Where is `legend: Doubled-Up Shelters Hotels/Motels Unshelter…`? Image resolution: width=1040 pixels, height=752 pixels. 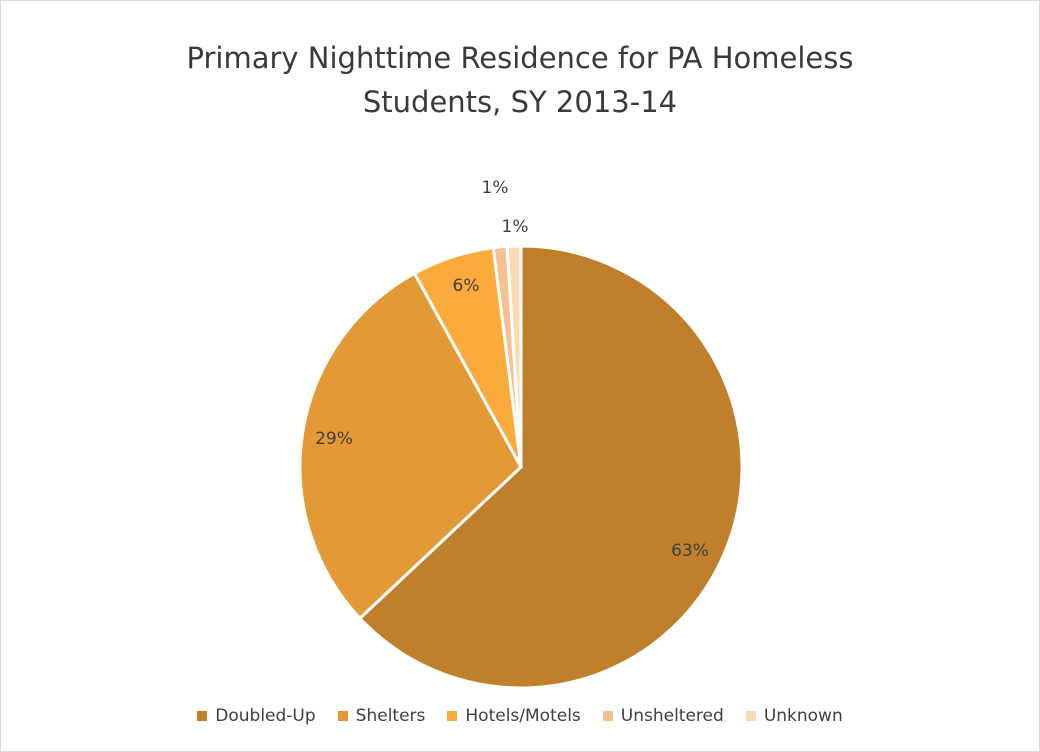 legend: Doubled-Up Shelters Hotels/Motels Unshelter… is located at coordinates (520, 716).